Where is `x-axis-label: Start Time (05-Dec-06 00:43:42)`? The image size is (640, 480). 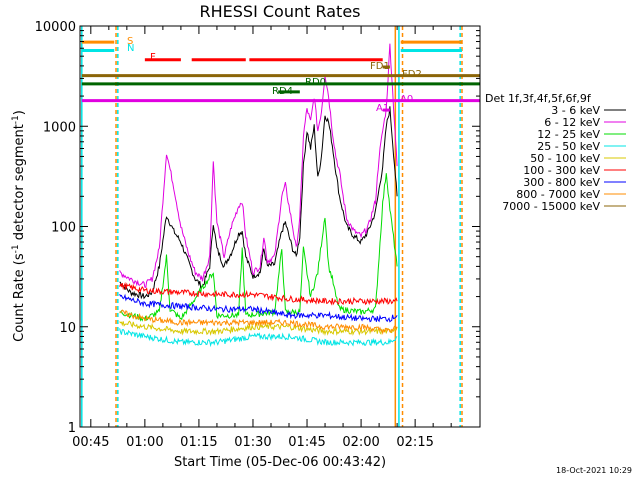 x-axis-label: Start Time (05-Dec-06 00:43:42) is located at coordinates (280, 462).